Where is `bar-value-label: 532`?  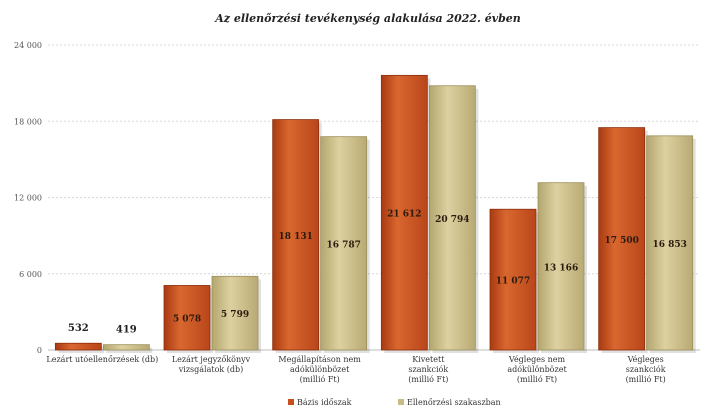 bar-value-label: 532 is located at coordinates (78, 328).